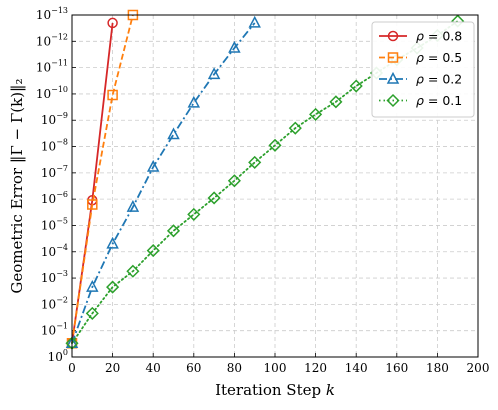 Image resolution: width=498 pixels, height=410 pixels. I want to click on y-tick-label: 10⁻³, so click(54, 277).